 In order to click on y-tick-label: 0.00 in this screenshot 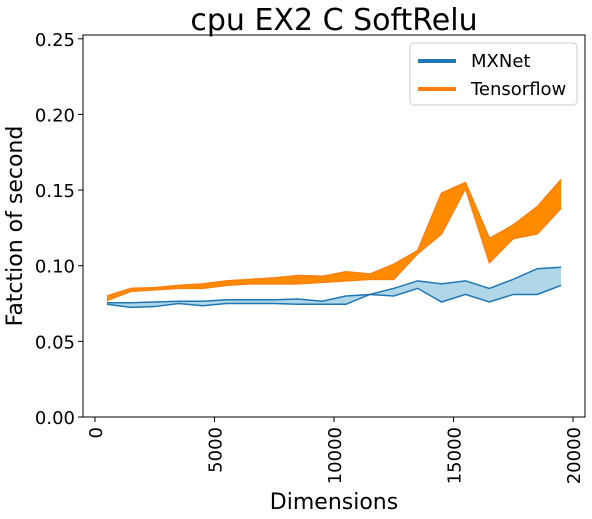, I will do `click(55, 418)`.